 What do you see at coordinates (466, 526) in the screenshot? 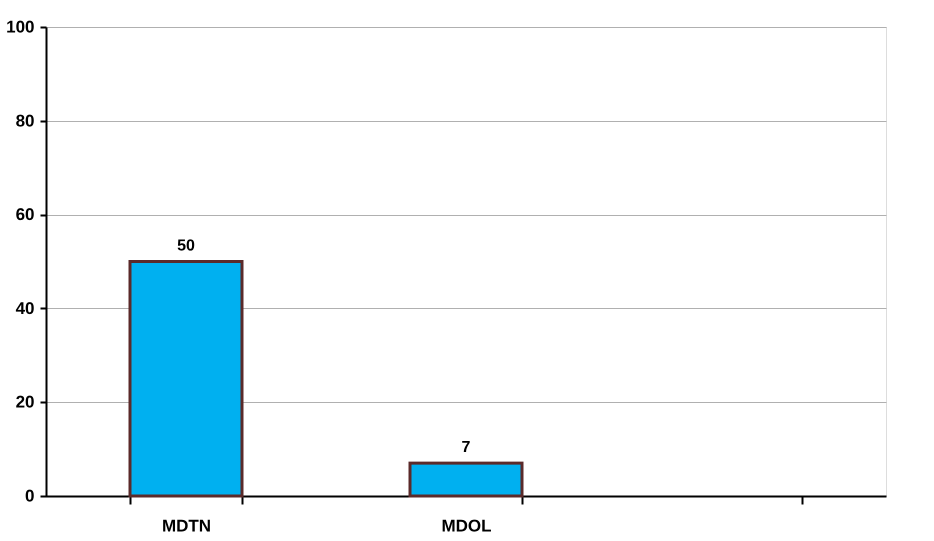
I see `x-tick-label: MDOL` at bounding box center [466, 526].